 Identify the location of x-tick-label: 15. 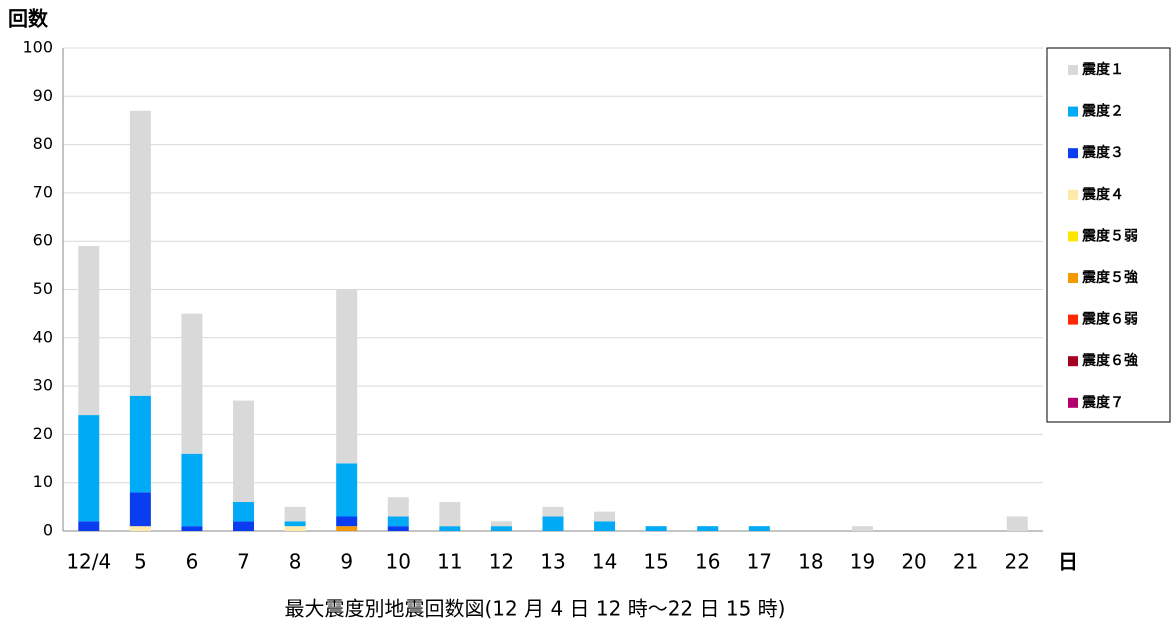
(655, 562).